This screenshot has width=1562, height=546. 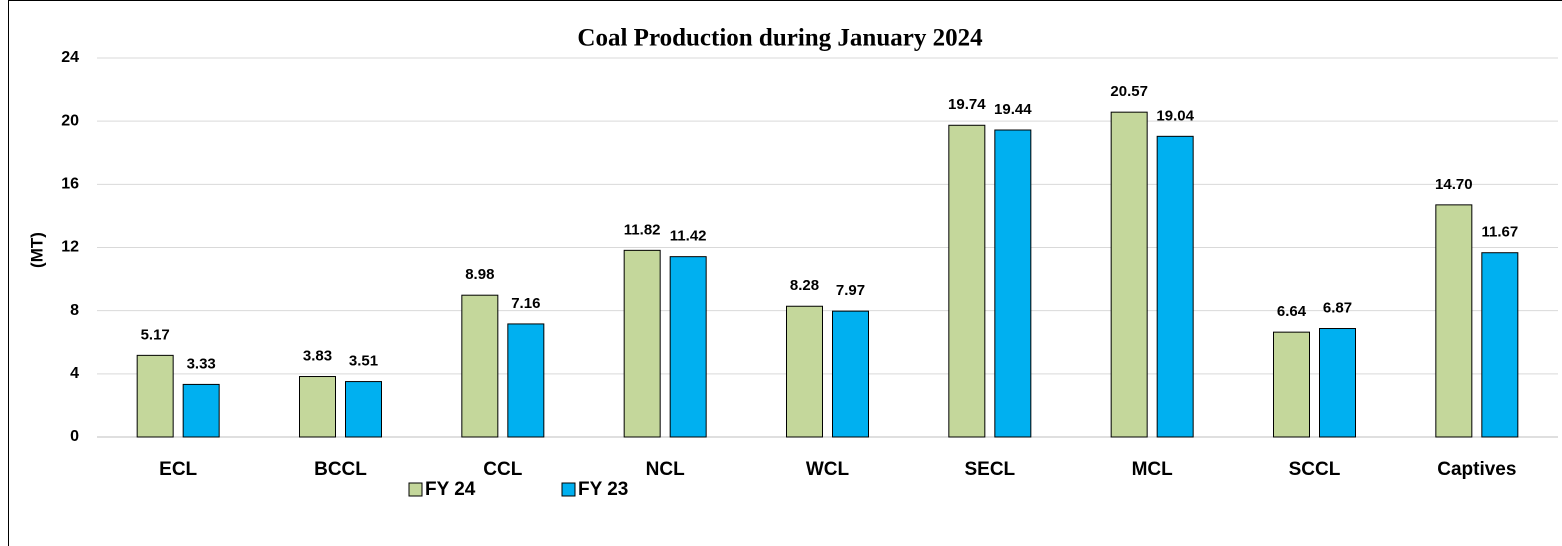 What do you see at coordinates (688, 236) in the screenshot?
I see `data-label: 11.42` at bounding box center [688, 236].